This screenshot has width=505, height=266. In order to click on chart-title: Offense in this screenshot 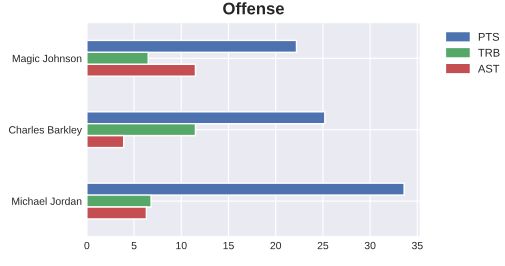, I will do `click(253, 8)`.